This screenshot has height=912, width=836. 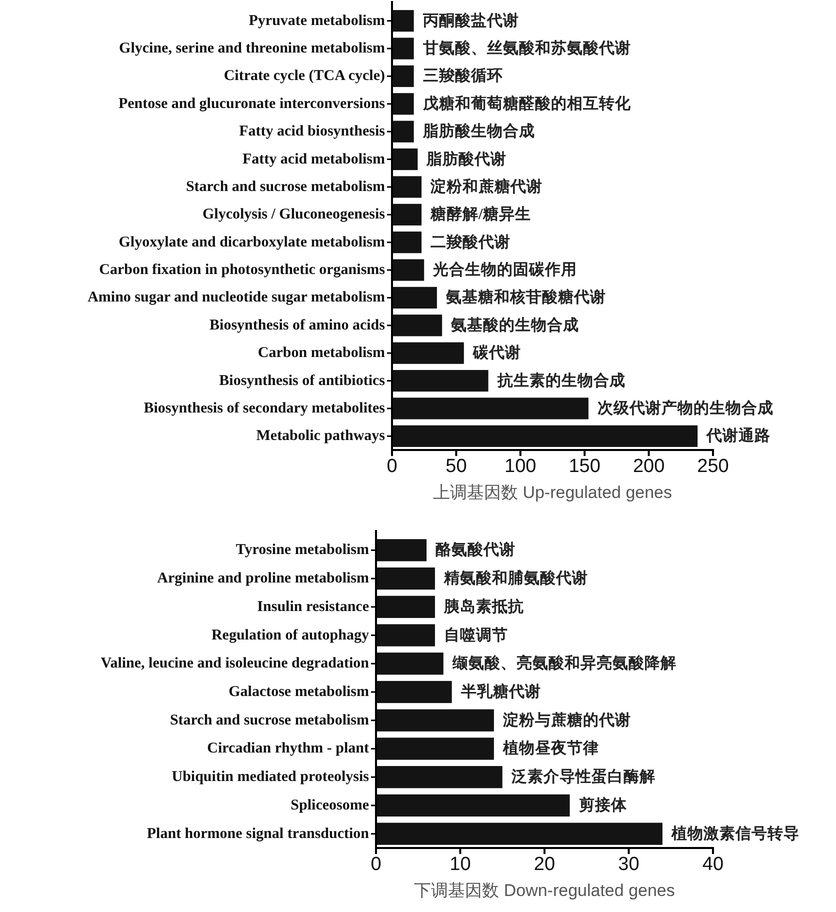 I want to click on y-tick-label: Glyoxylate and dicarboxylate metabolism, so click(x=252, y=242).